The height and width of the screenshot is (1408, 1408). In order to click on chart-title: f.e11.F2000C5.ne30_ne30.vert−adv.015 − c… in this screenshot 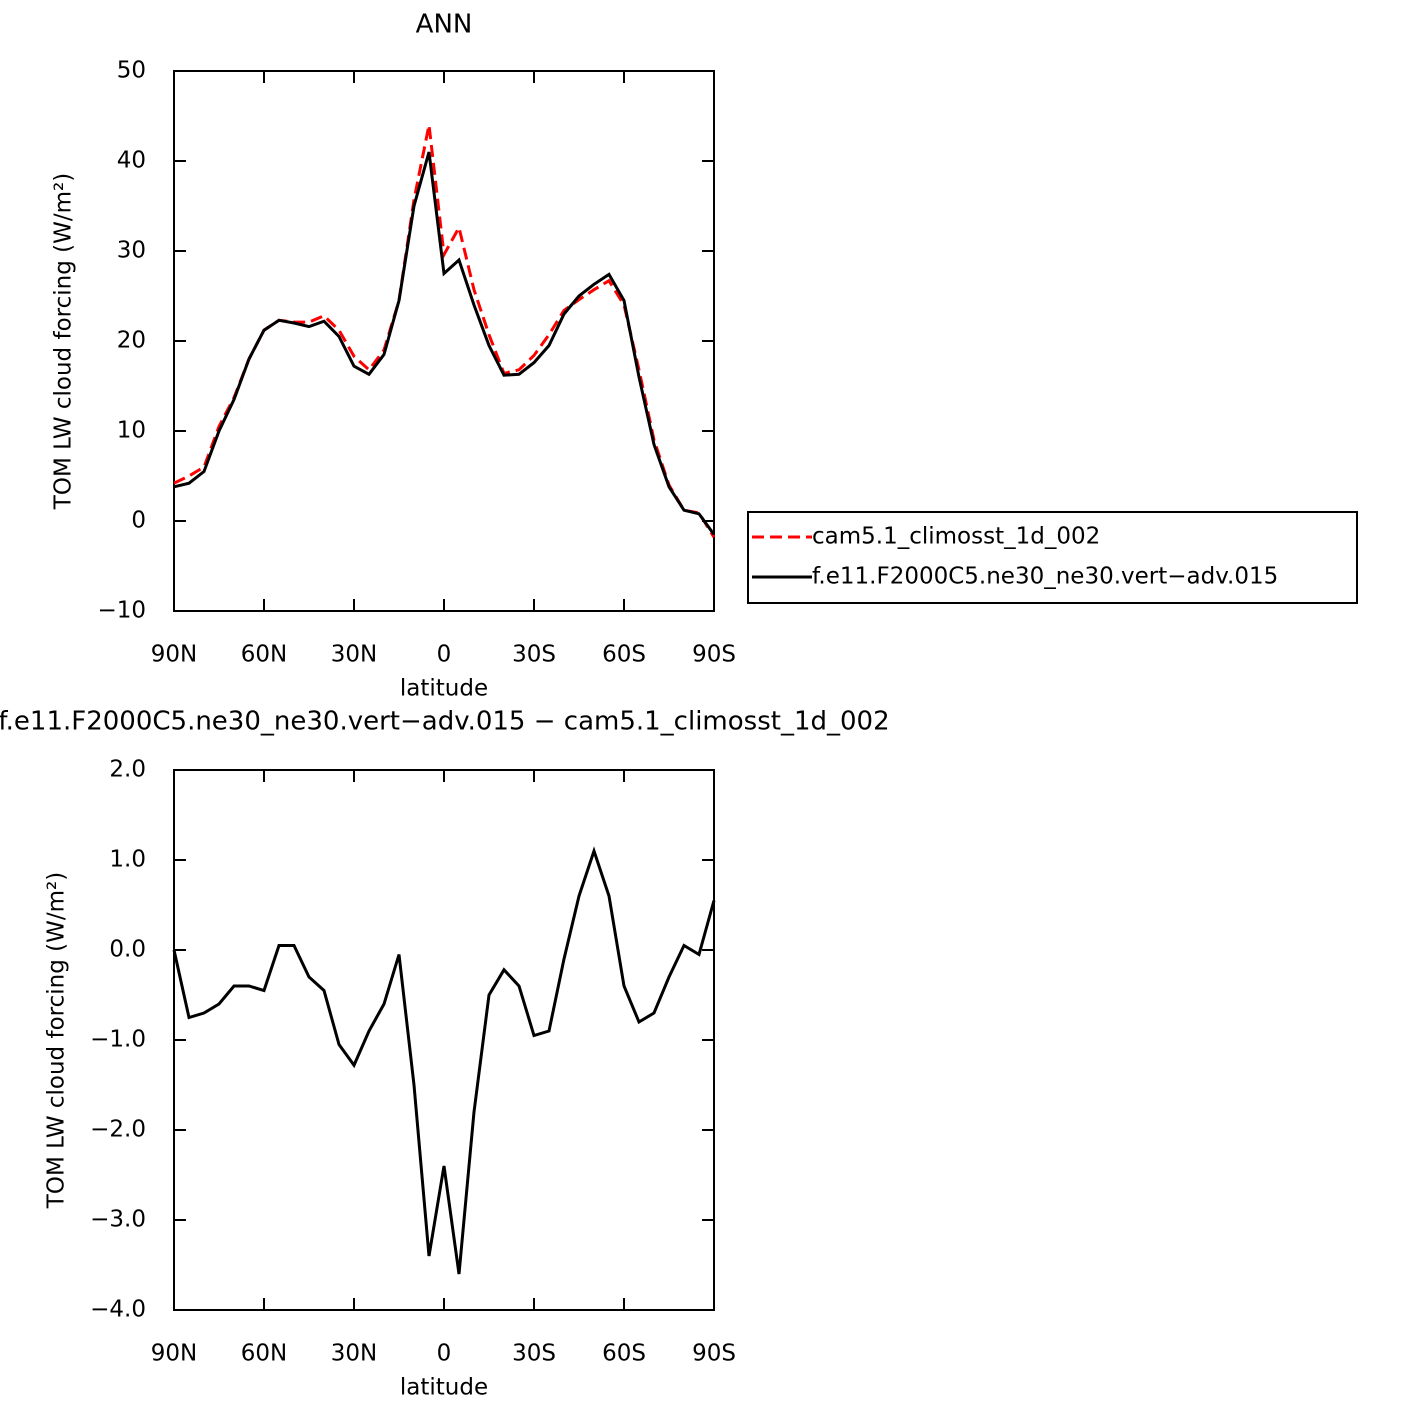, I will do `click(445, 722)`.